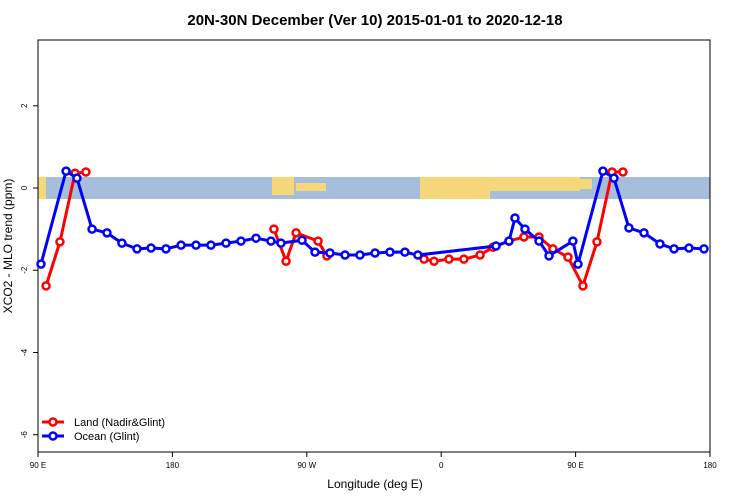 The width and height of the screenshot is (750, 500). What do you see at coordinates (306, 465) in the screenshot?
I see `x-tick-label: 90 W` at bounding box center [306, 465].